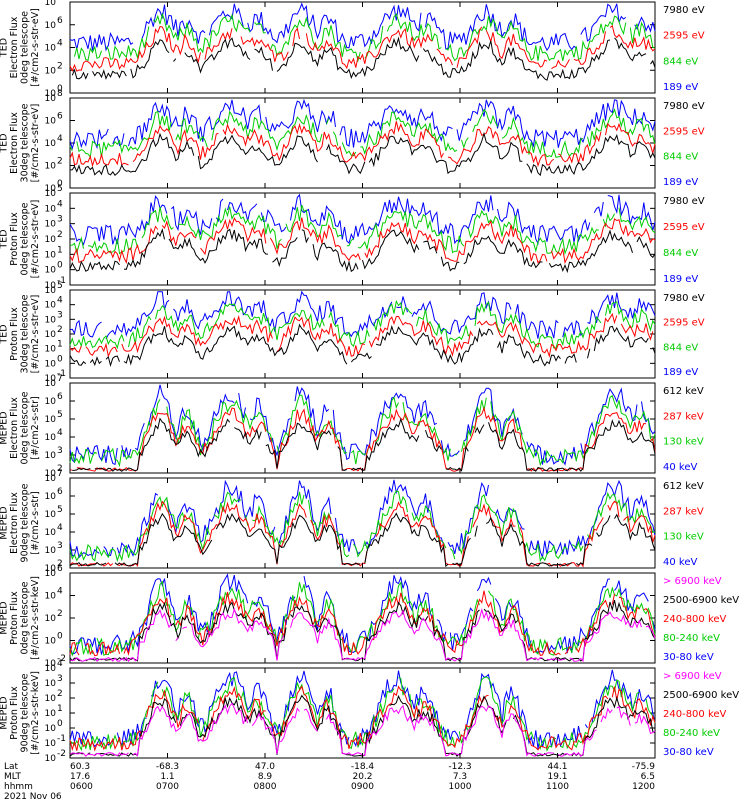 The width and height of the screenshot is (750, 800). Describe the element at coordinates (684, 298) in the screenshot. I see `legend-entry: 7980 eV` at that location.